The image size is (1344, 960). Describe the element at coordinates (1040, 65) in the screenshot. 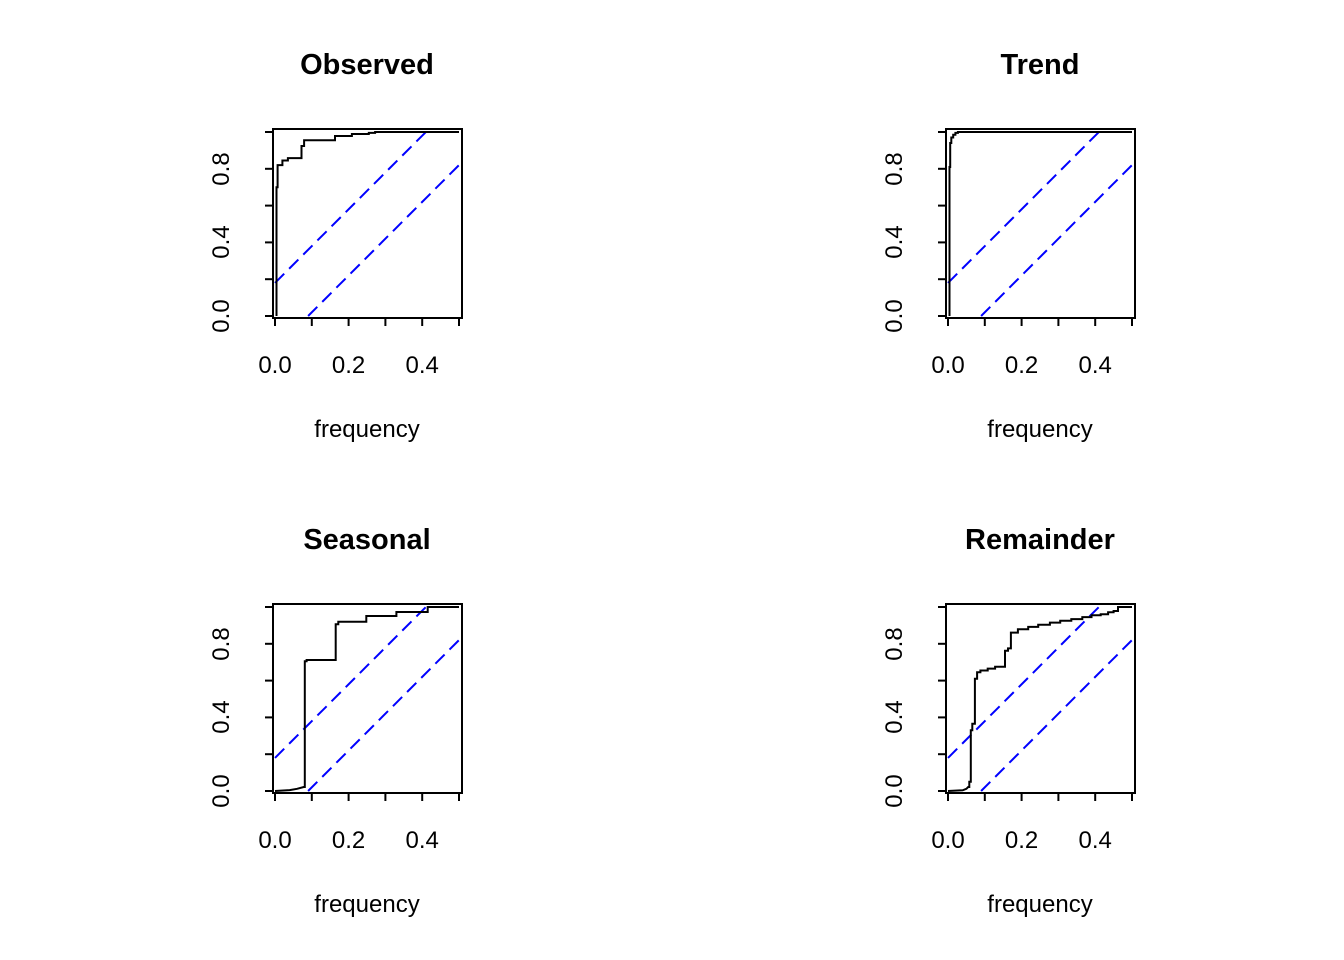

I see `panel-title: Trend` at that location.